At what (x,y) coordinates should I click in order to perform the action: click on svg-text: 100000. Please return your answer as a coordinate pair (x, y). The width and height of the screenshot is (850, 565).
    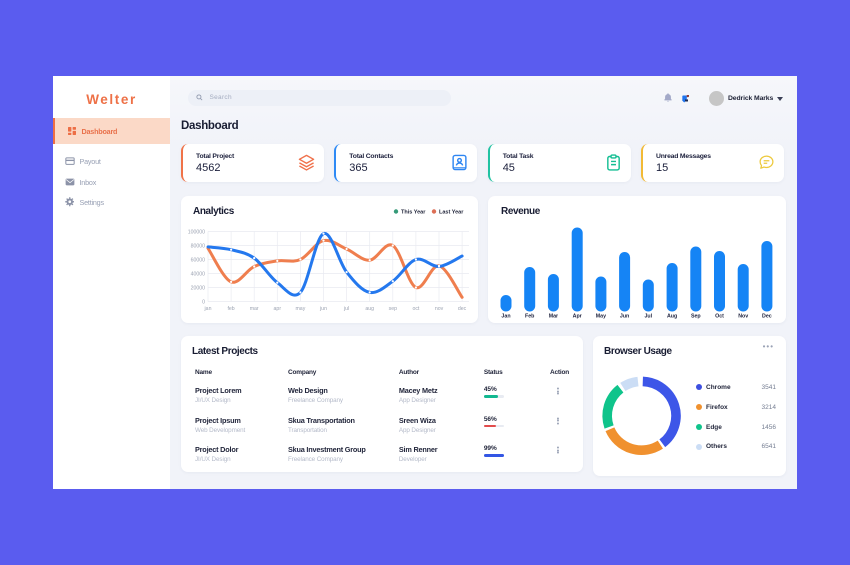
    Looking at the image, I should click on (196, 232).